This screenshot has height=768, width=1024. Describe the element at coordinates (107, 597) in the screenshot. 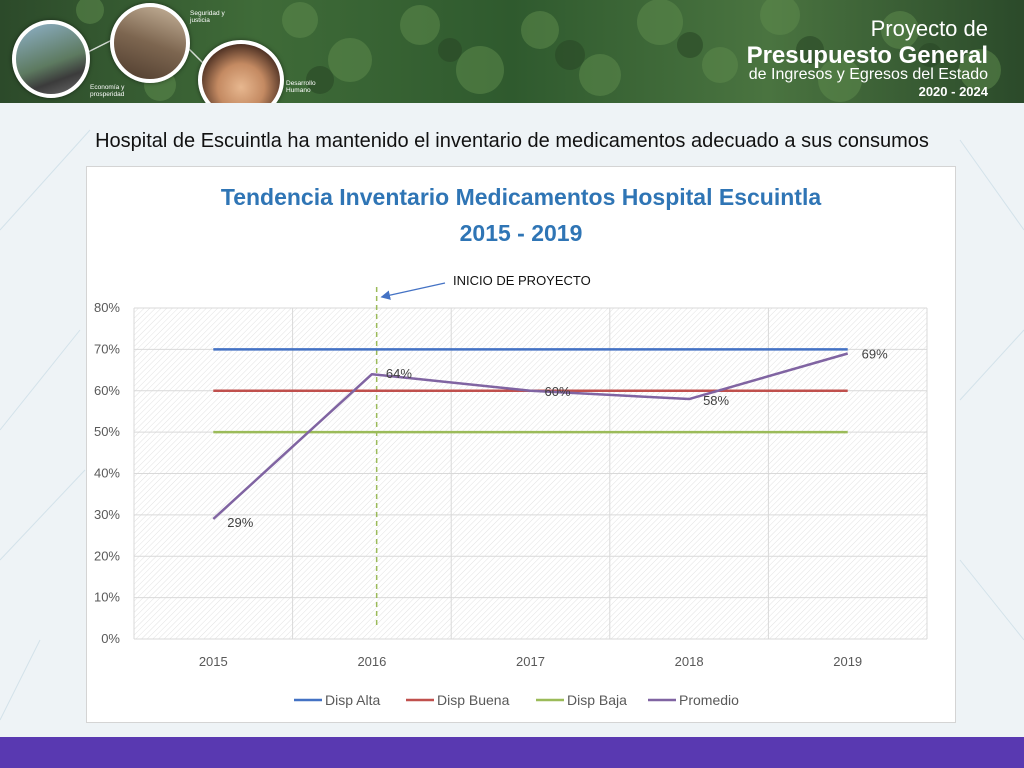

I see `y-tick-label: 10%` at that location.